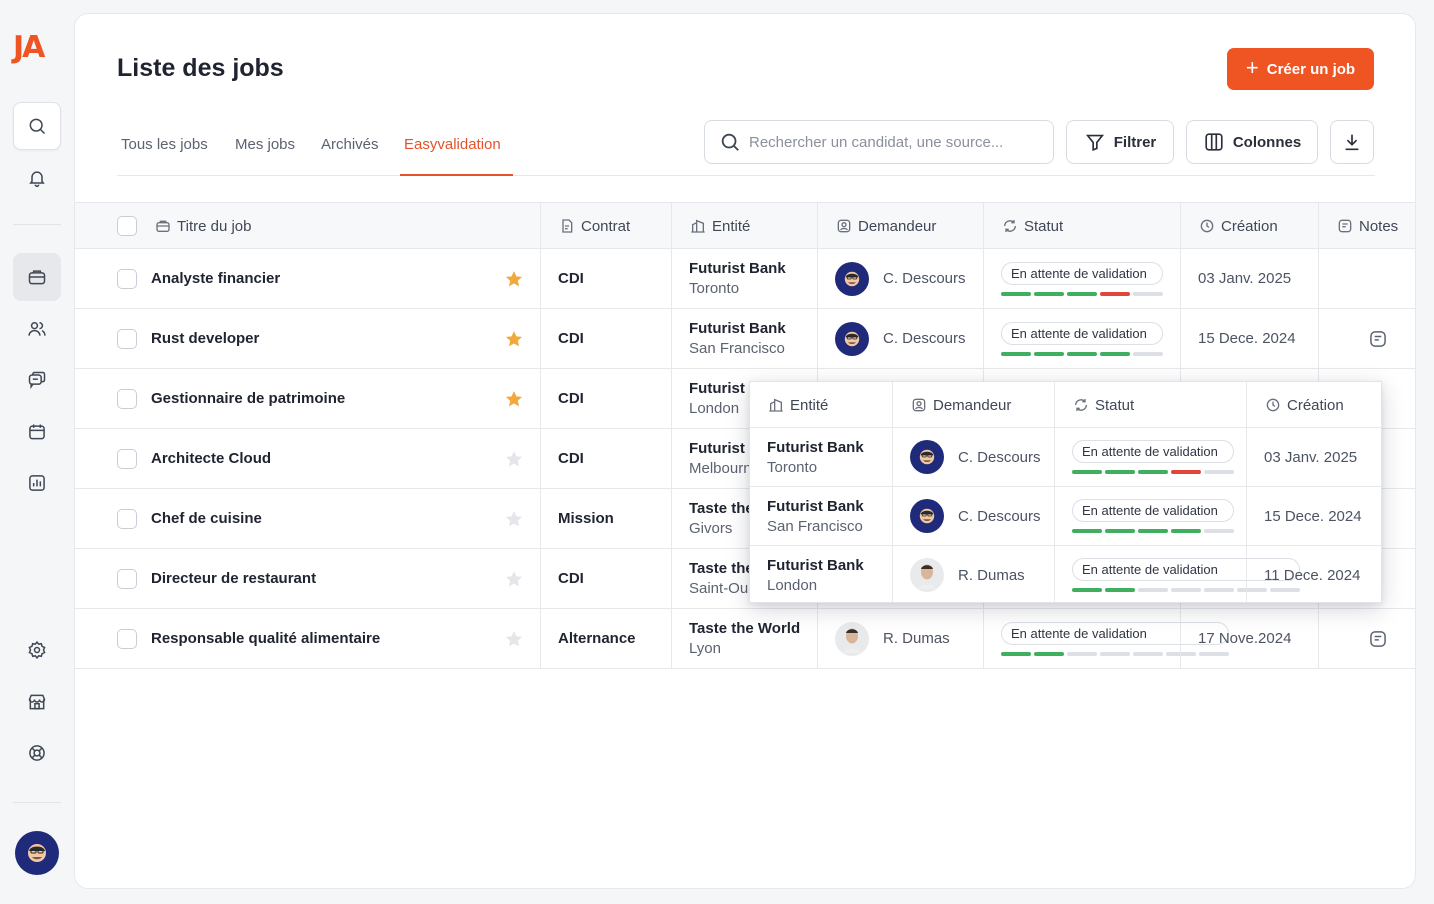  Describe the element at coordinates (216, 278) in the screenshot. I see `job-title: Analyste financier` at that location.